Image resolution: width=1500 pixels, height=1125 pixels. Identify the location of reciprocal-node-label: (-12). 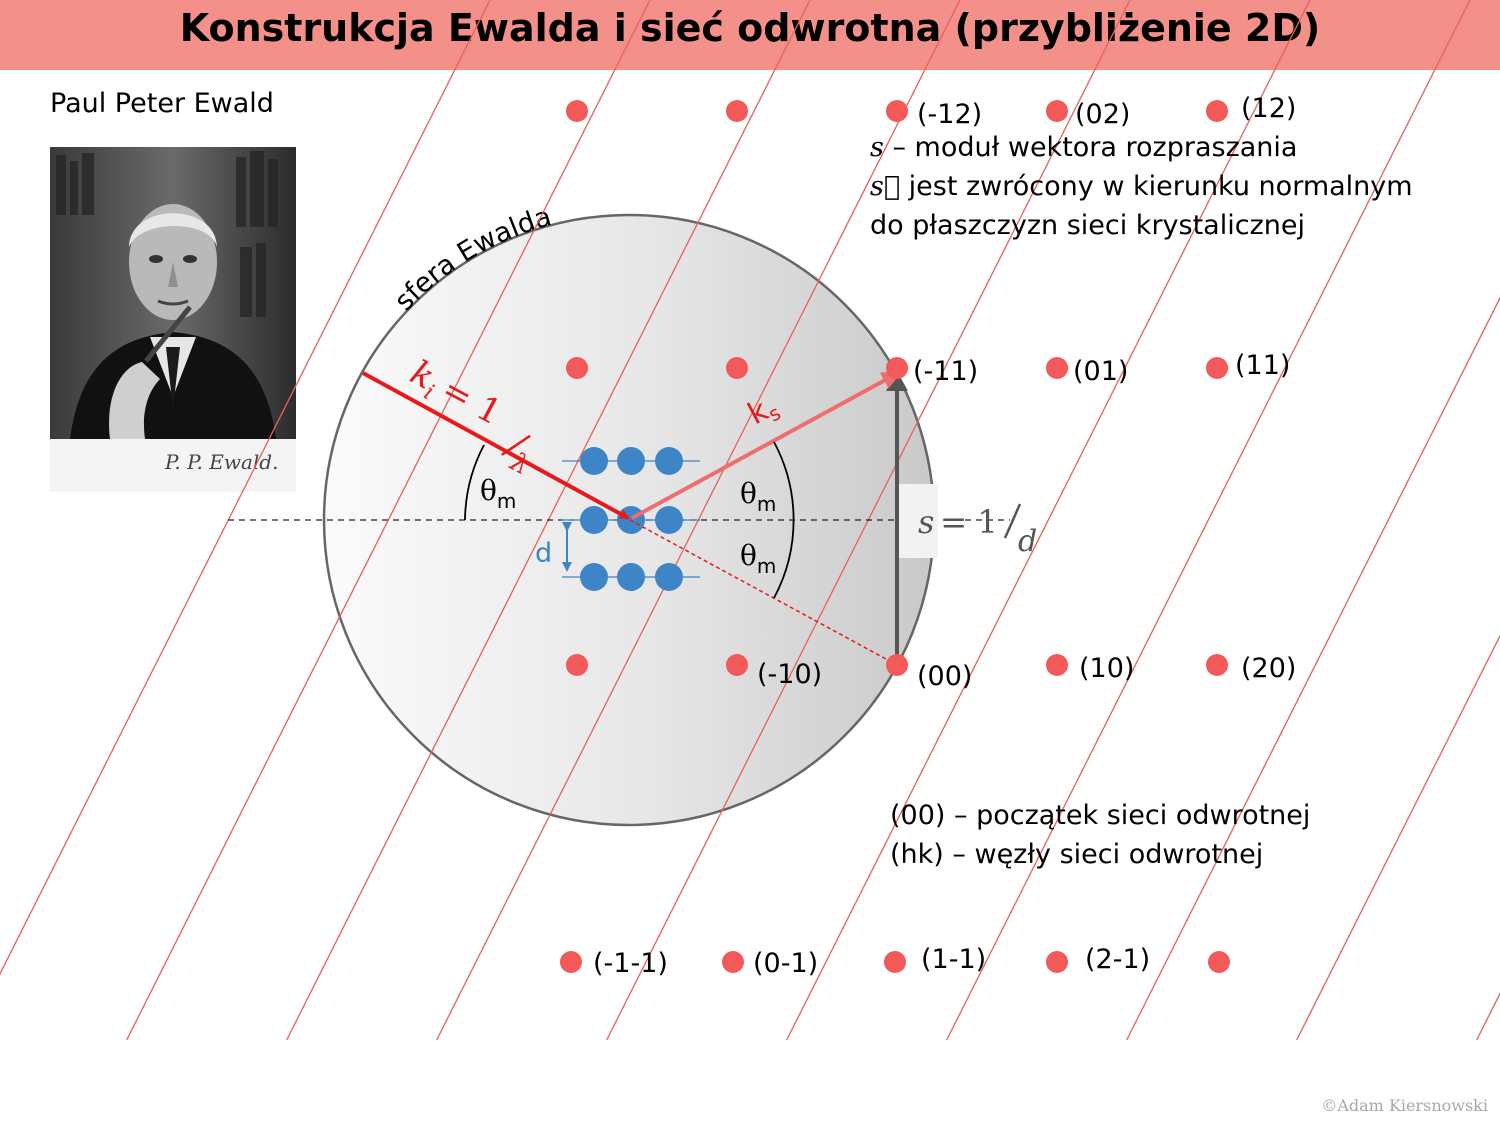
(949, 114).